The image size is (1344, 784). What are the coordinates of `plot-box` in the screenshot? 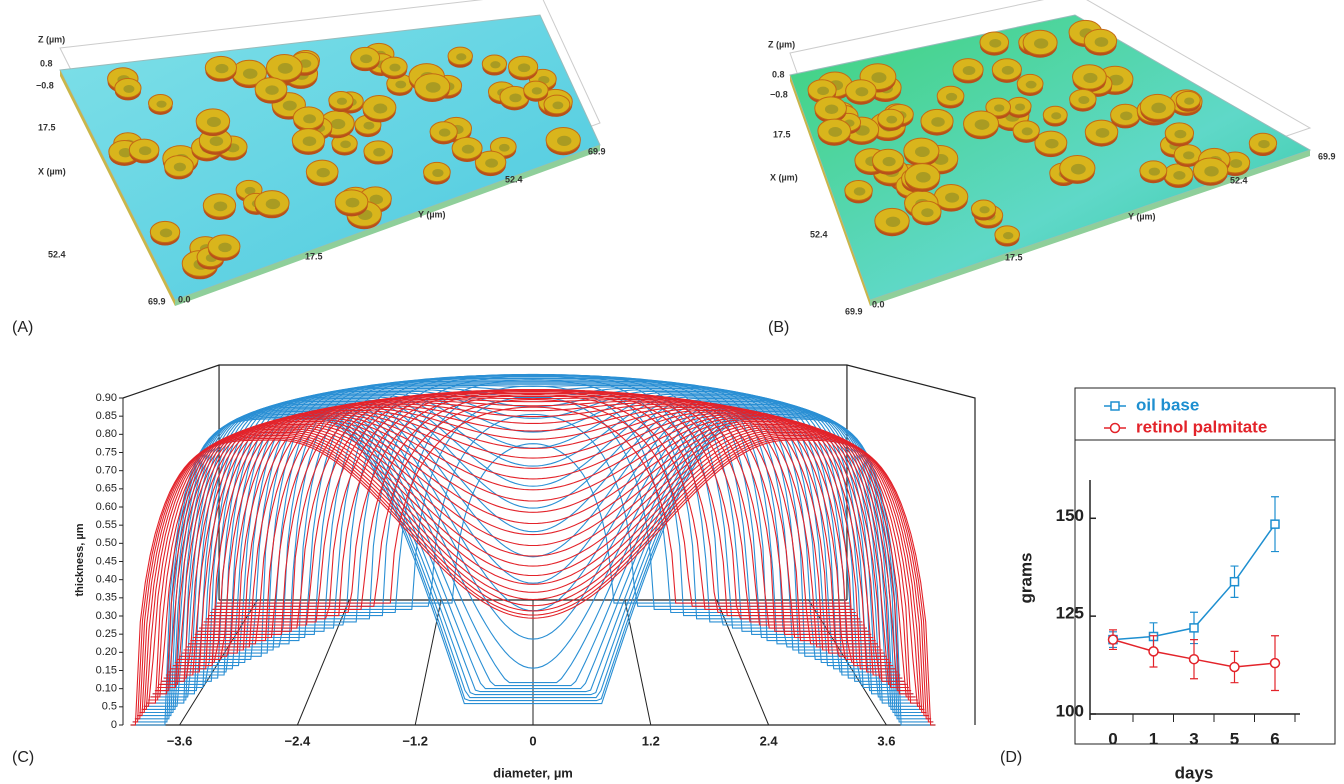 It's located at (1205, 592).